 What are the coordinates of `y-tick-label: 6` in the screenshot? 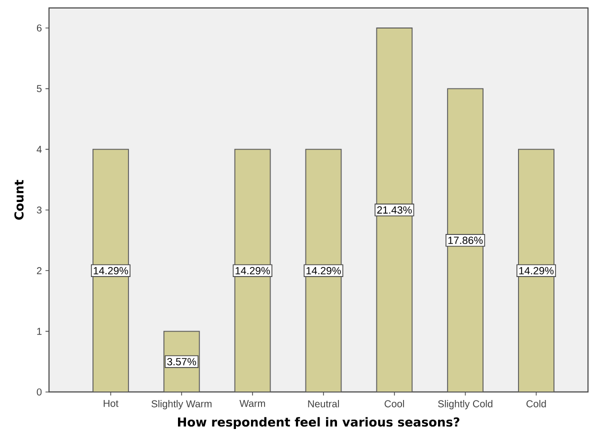 It's located at (39, 28).